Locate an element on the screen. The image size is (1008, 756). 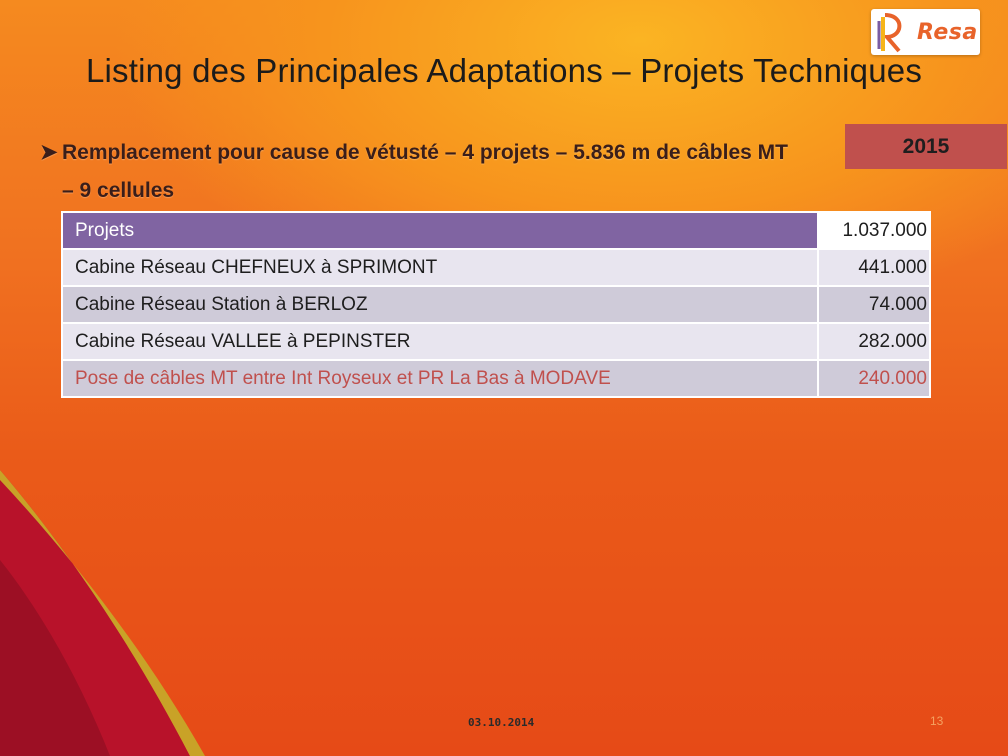
row-label: Cabine Réseau Station à BERLOZ is located at coordinates (440, 304).